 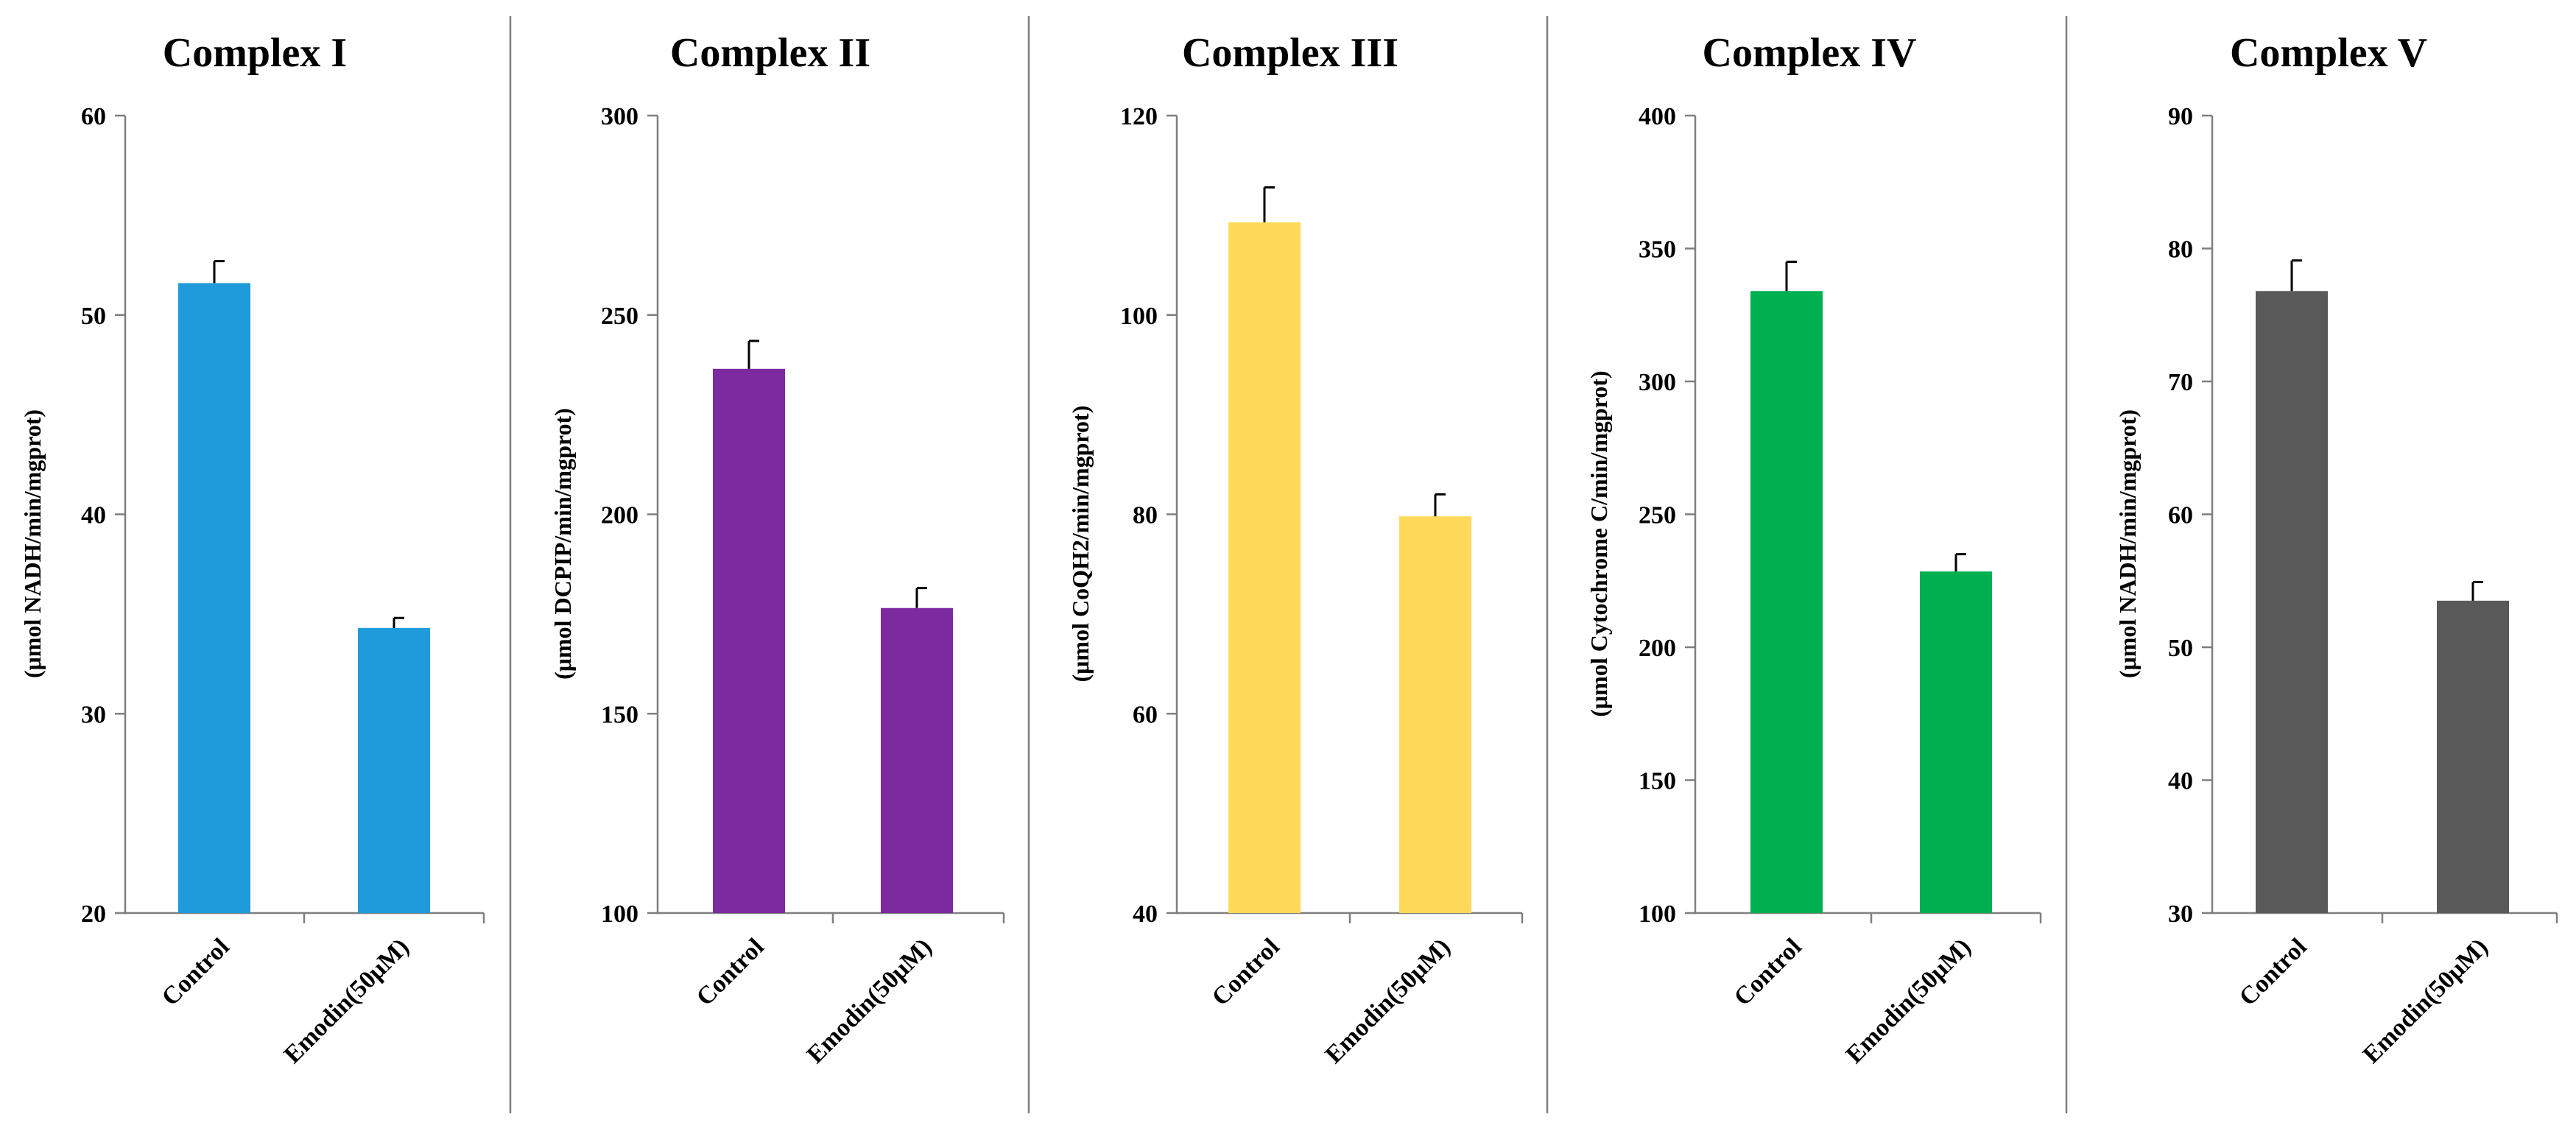 I want to click on y-tick-label: 70, so click(x=2180, y=382).